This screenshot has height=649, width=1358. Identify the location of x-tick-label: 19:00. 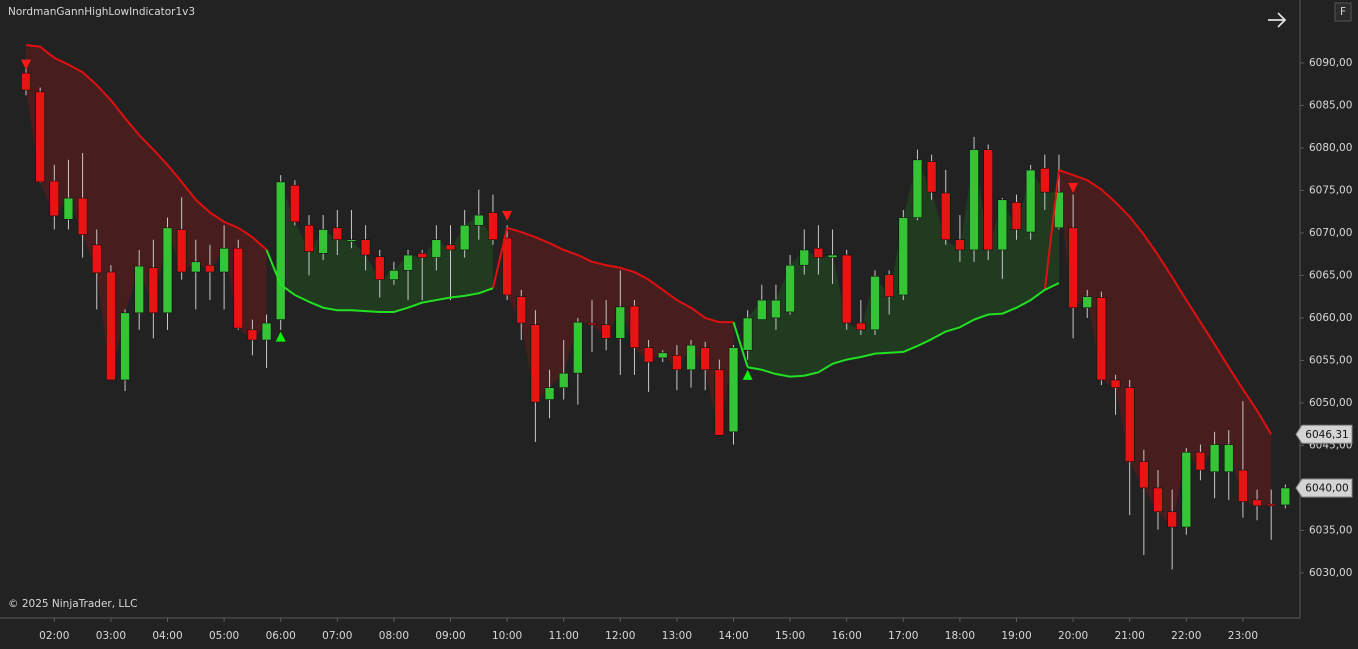
(1016, 636).